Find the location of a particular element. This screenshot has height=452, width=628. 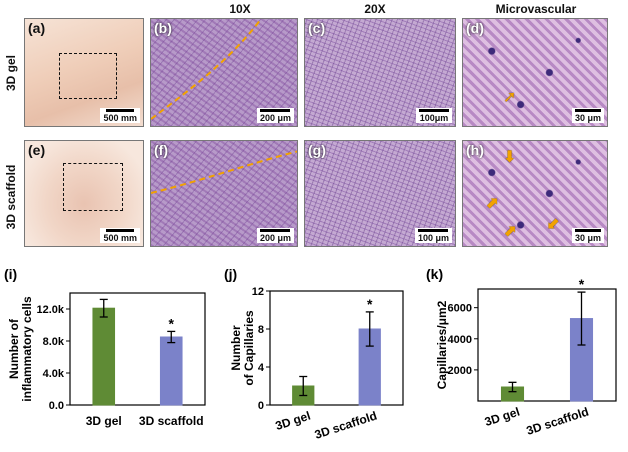

panel-label: (k) is located at coordinates (434, 274).